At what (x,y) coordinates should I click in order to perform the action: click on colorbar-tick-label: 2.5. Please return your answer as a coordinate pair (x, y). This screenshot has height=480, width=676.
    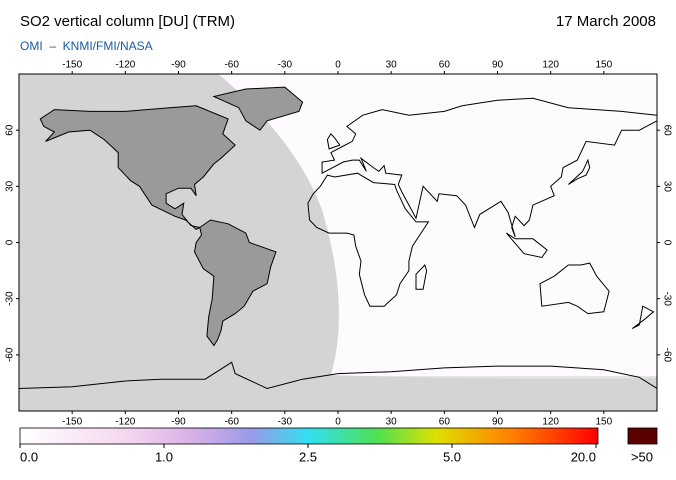
    Looking at the image, I should click on (308, 456).